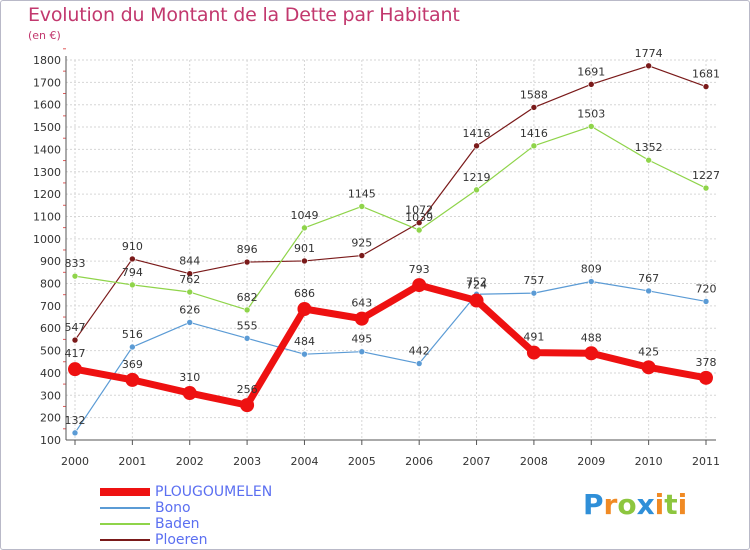 Image resolution: width=750 pixels, height=550 pixels. What do you see at coordinates (50, 440) in the screenshot?
I see `y-tick-label: 100` at bounding box center [50, 440].